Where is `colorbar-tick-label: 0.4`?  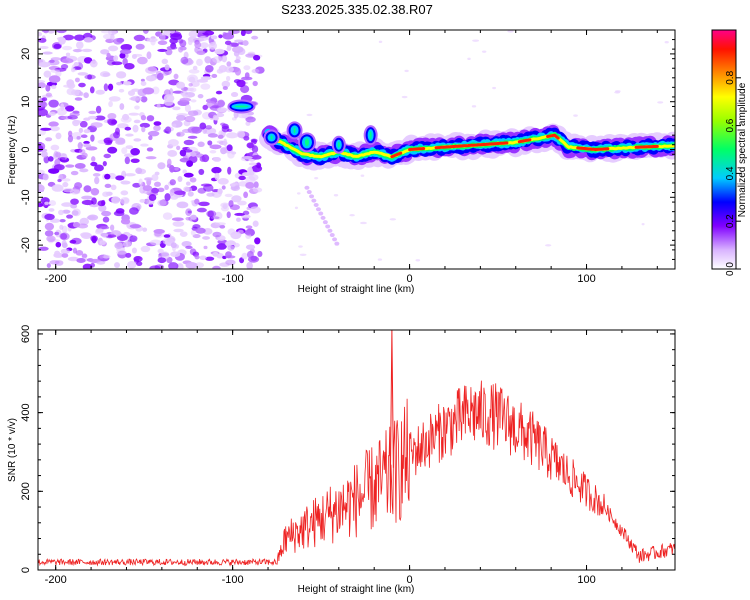
colorbar-tick-label: 0.4 is located at coordinates (730, 173).